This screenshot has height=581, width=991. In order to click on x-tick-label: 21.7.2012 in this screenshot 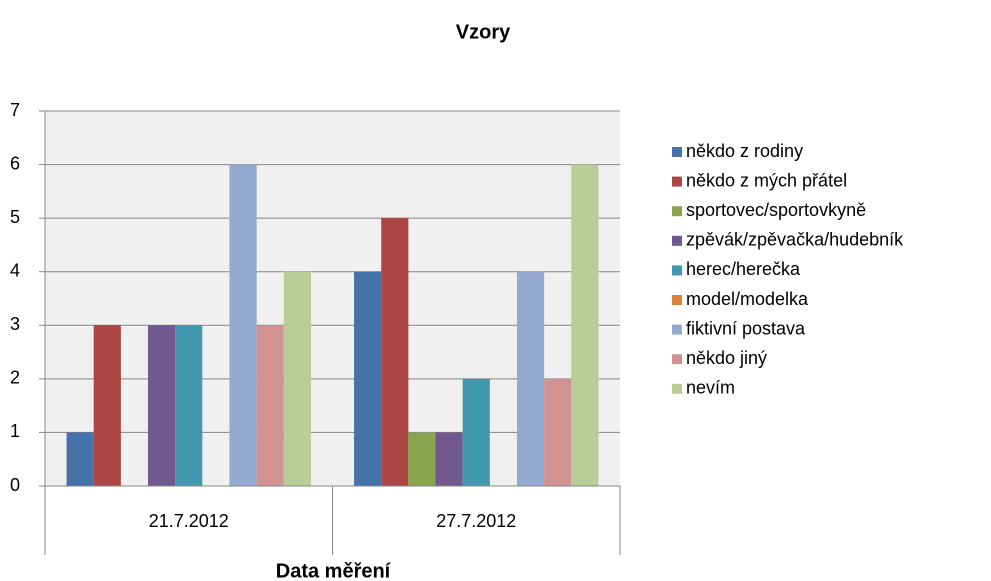, I will do `click(189, 521)`.